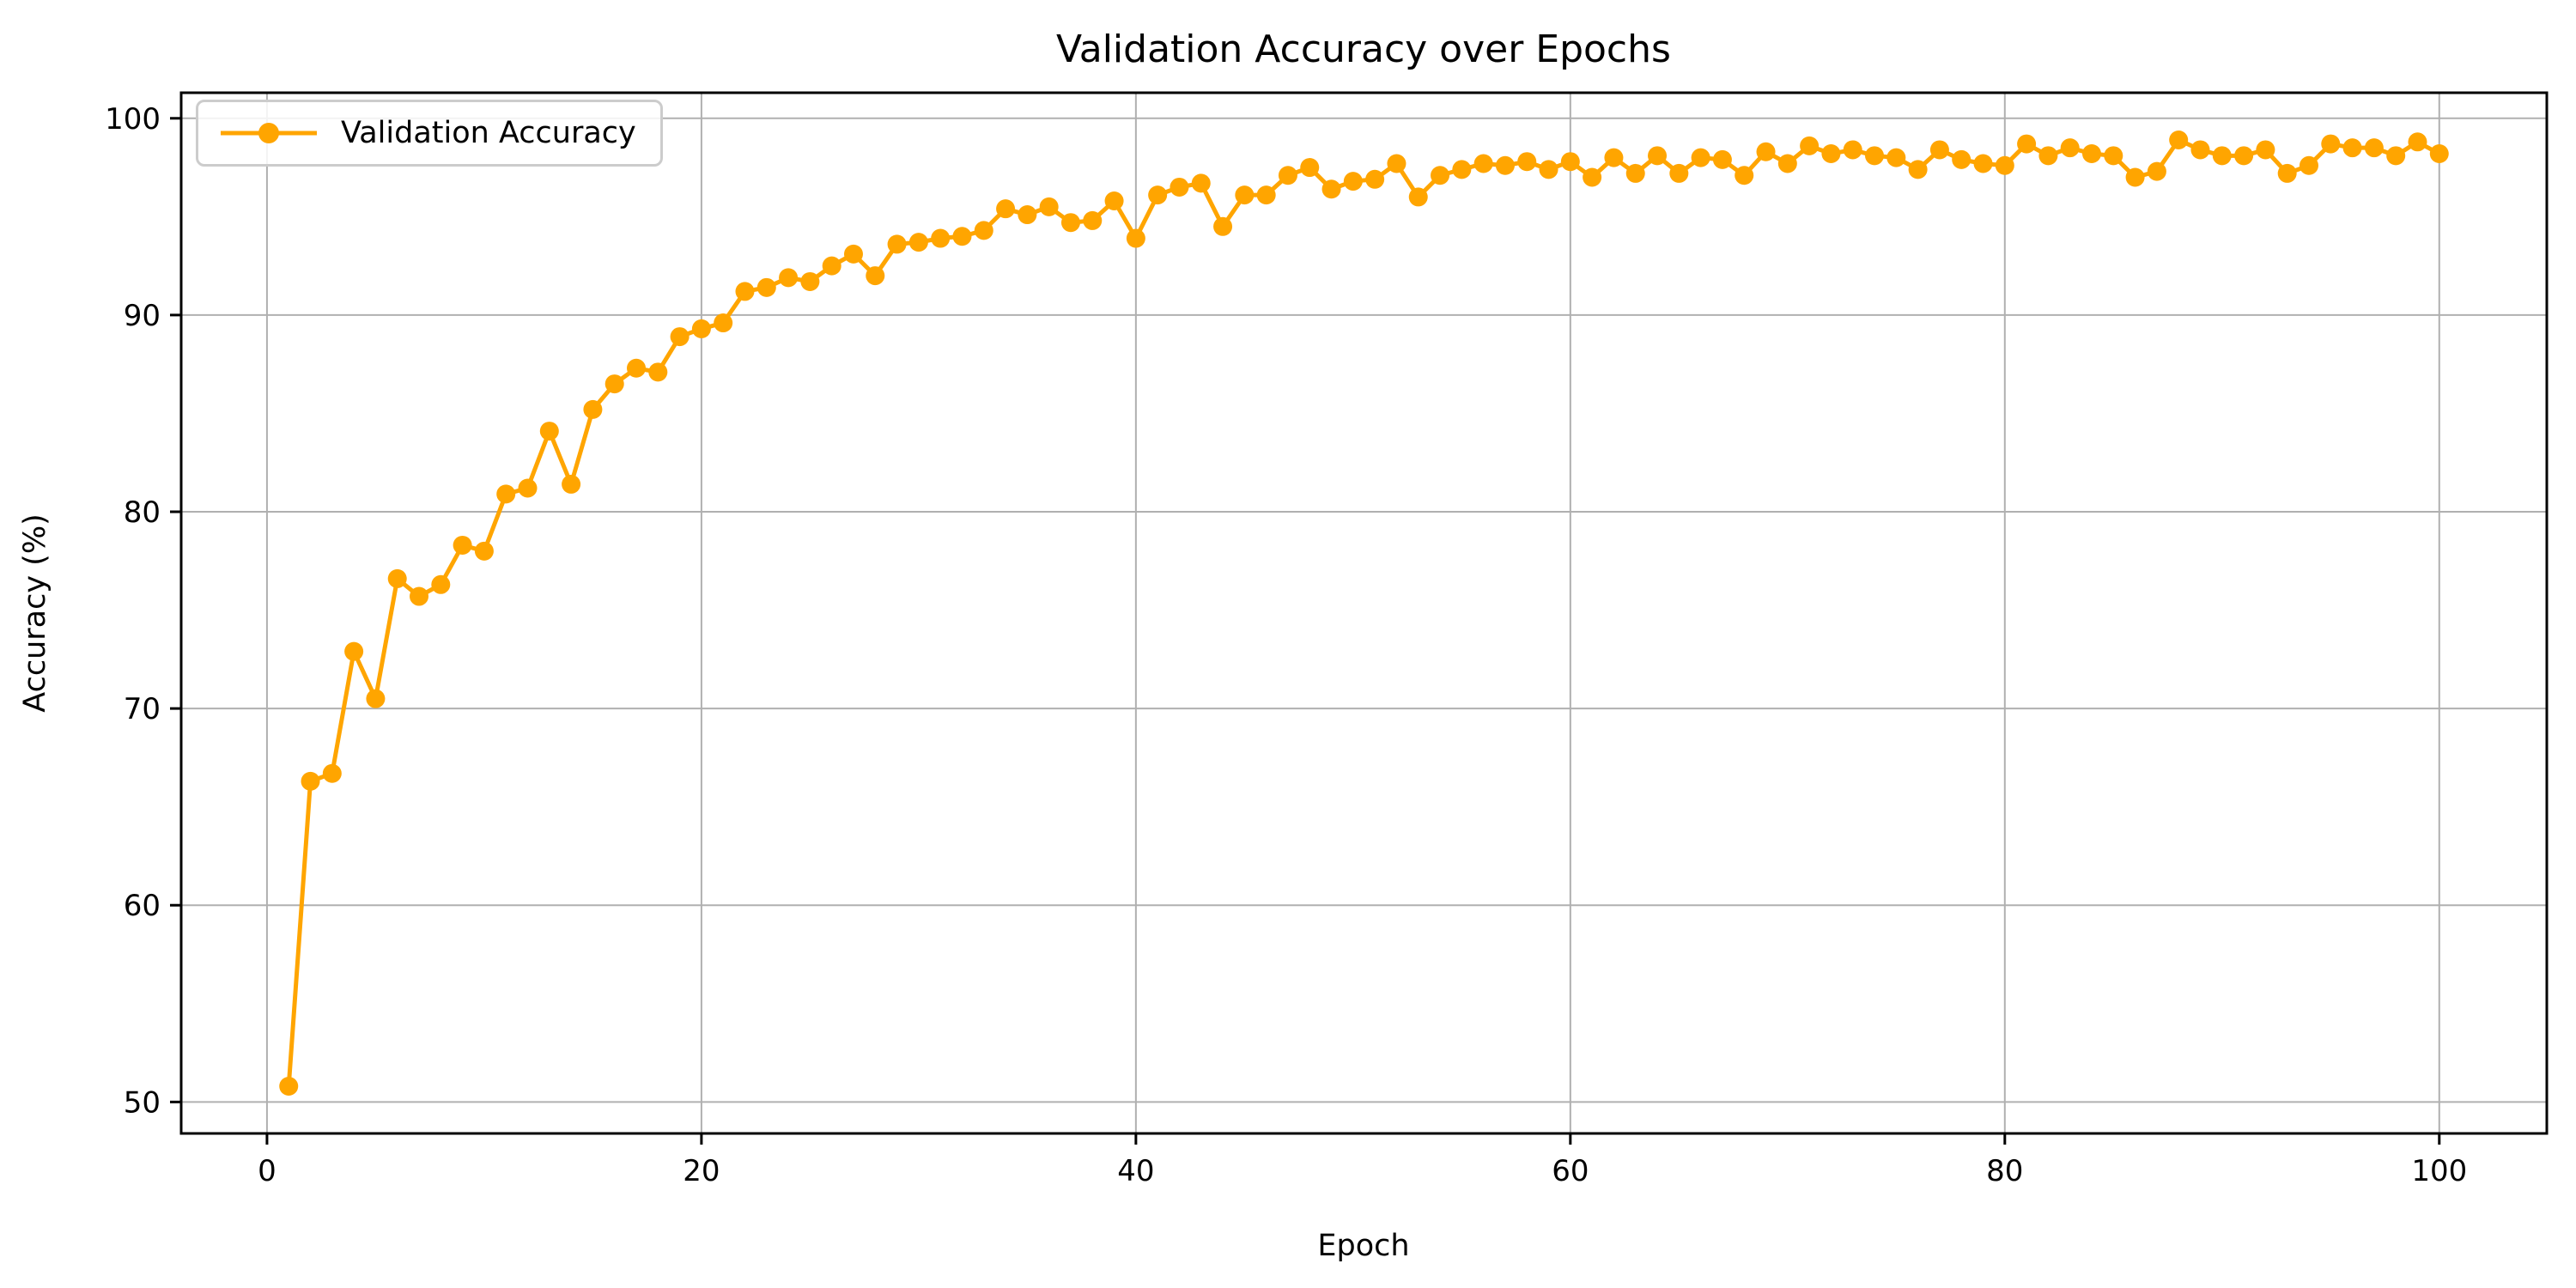  I want to click on legend-line-marker-icon, so click(269, 133).